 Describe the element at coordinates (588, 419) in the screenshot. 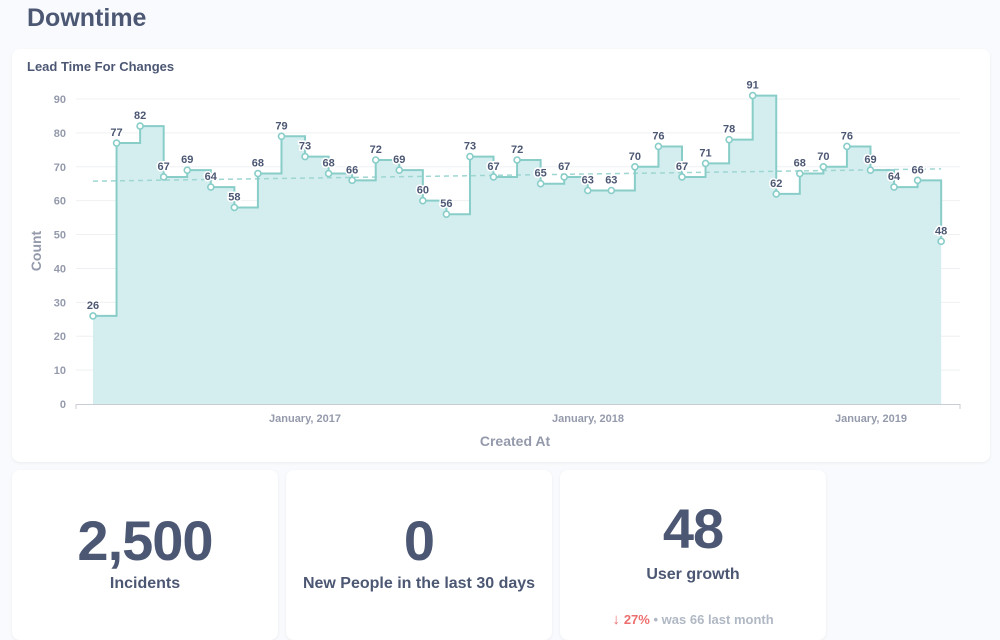

I see `x-tick-label: January, 2018` at that location.